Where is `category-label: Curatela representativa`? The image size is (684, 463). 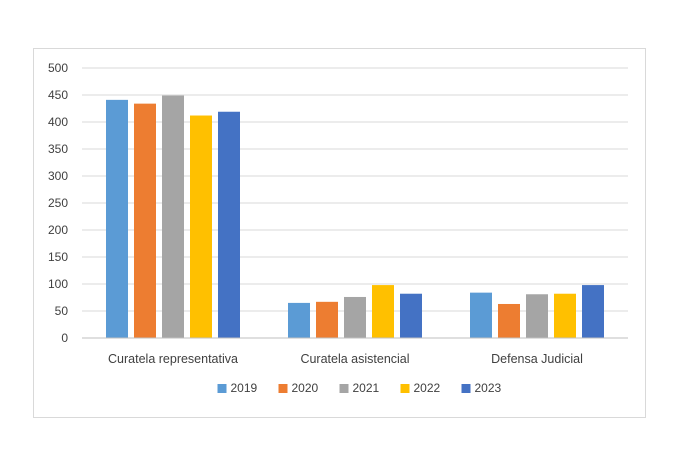
category-label: Curatela representativa is located at coordinates (173, 359).